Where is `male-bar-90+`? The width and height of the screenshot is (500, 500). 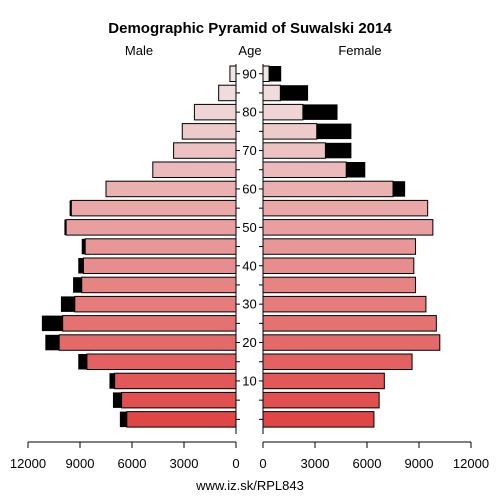 male-bar-90+ is located at coordinates (233, 73).